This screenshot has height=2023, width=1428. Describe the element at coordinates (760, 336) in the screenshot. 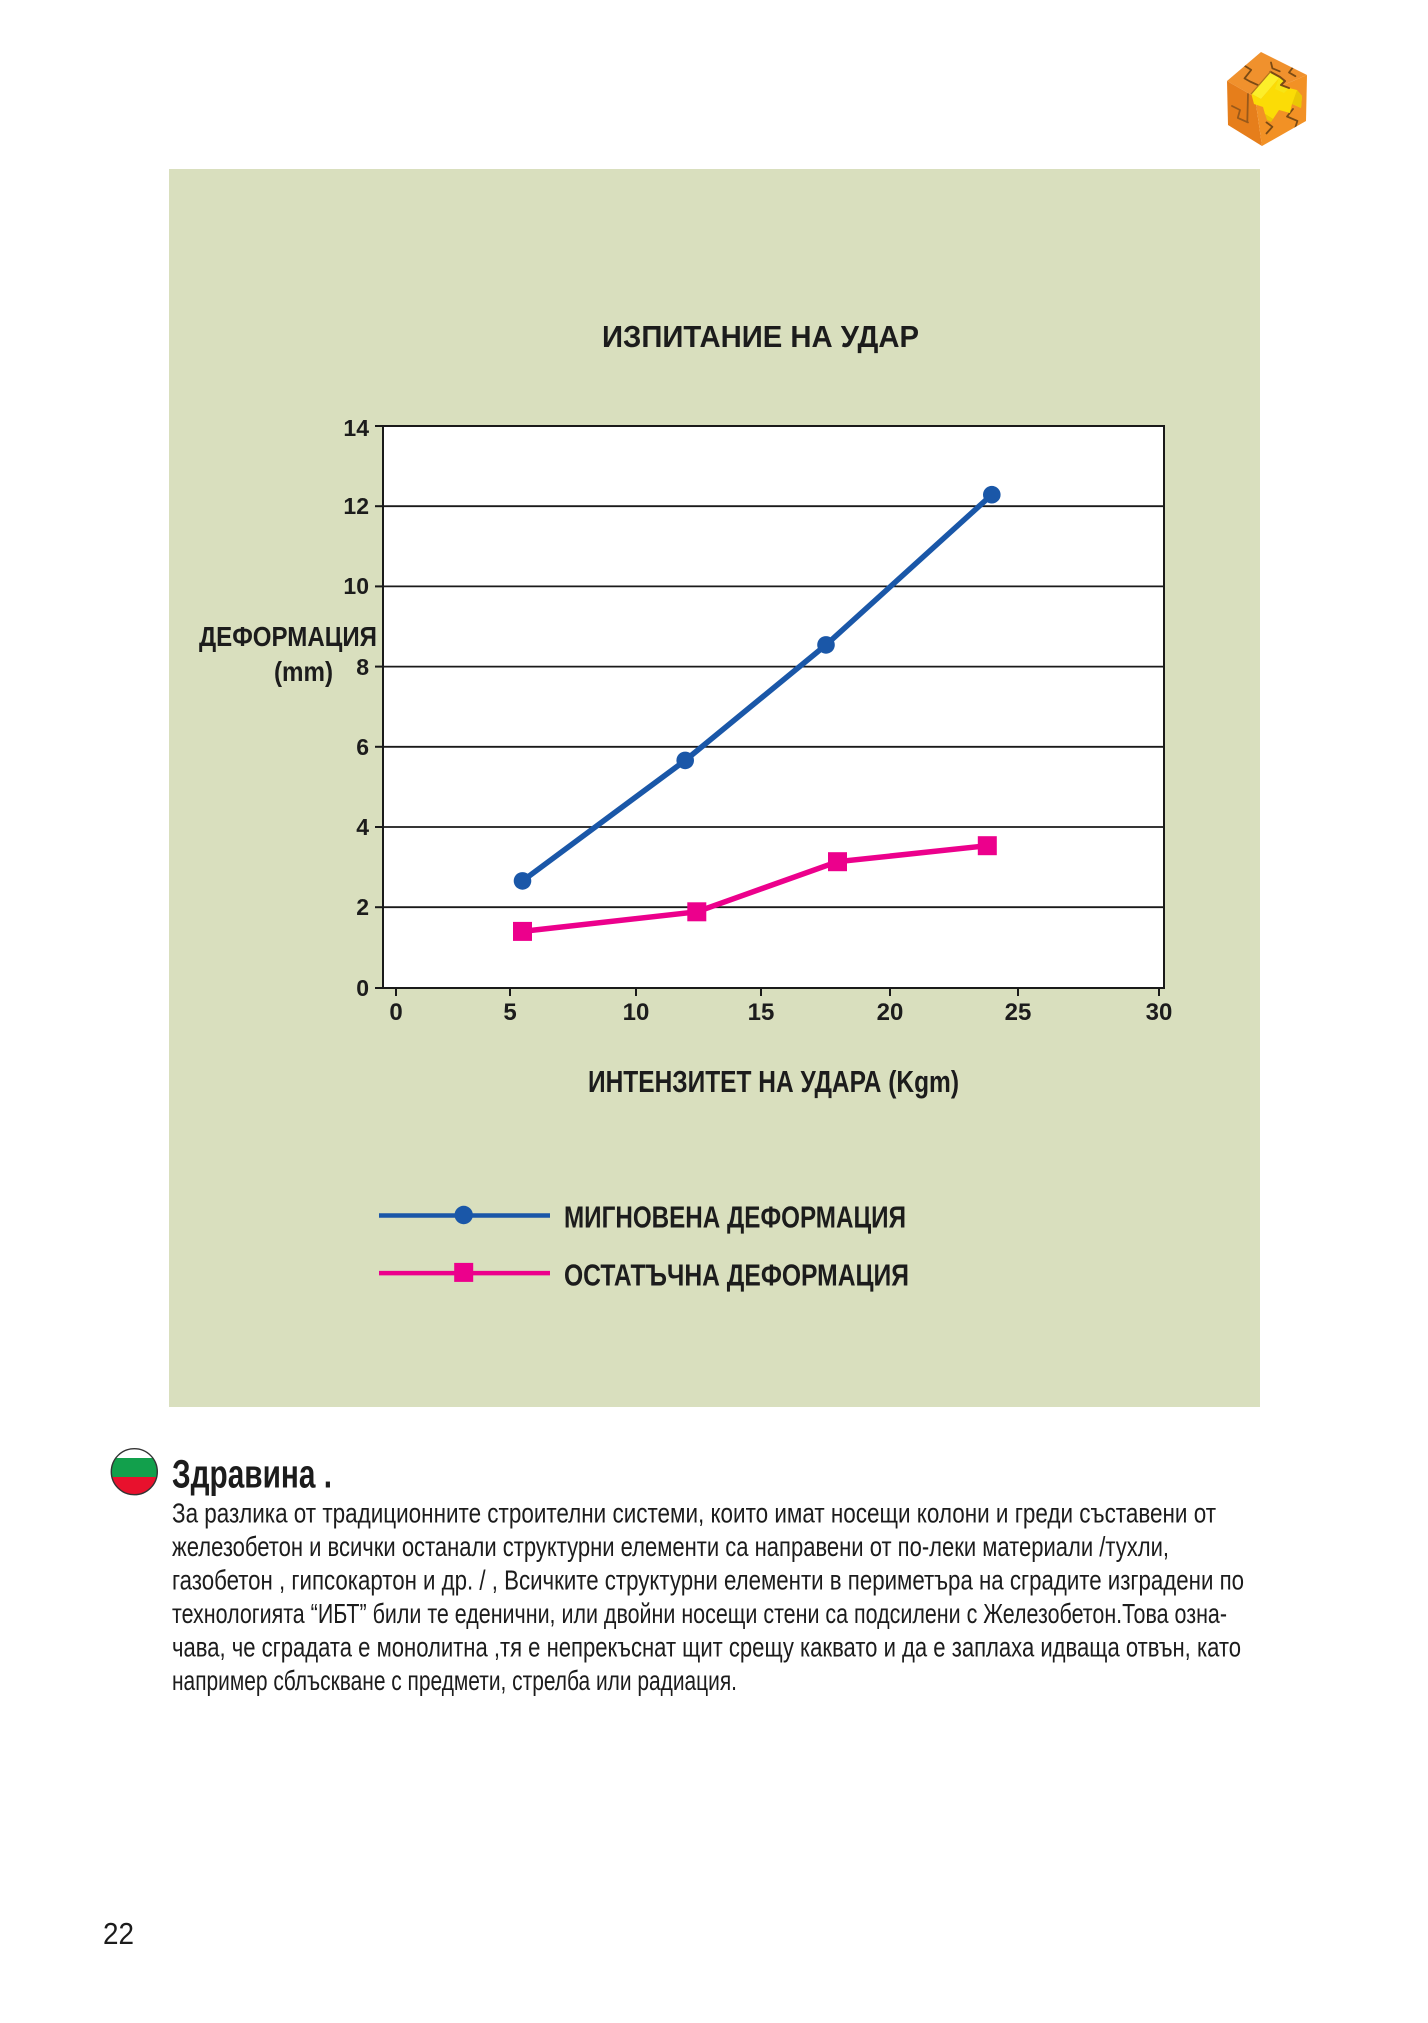

I see `svg-text: ИЗПИТАНИЕ НА УДАР` at that location.